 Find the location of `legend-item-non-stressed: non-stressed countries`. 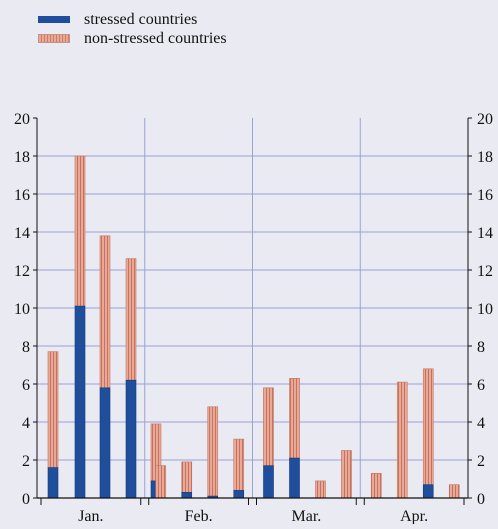

legend-item-non-stressed: non-stressed countries is located at coordinates (132, 38).